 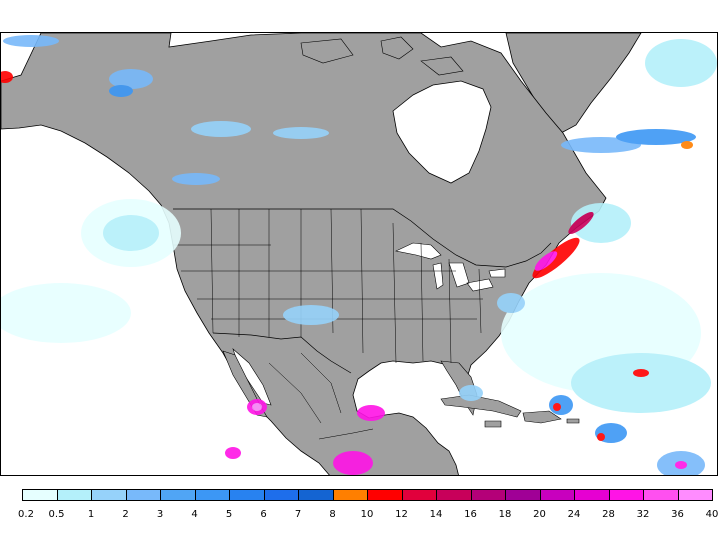 What do you see at coordinates (26, 514) in the screenshot?
I see `legend-tick-label: 0.2` at bounding box center [26, 514].